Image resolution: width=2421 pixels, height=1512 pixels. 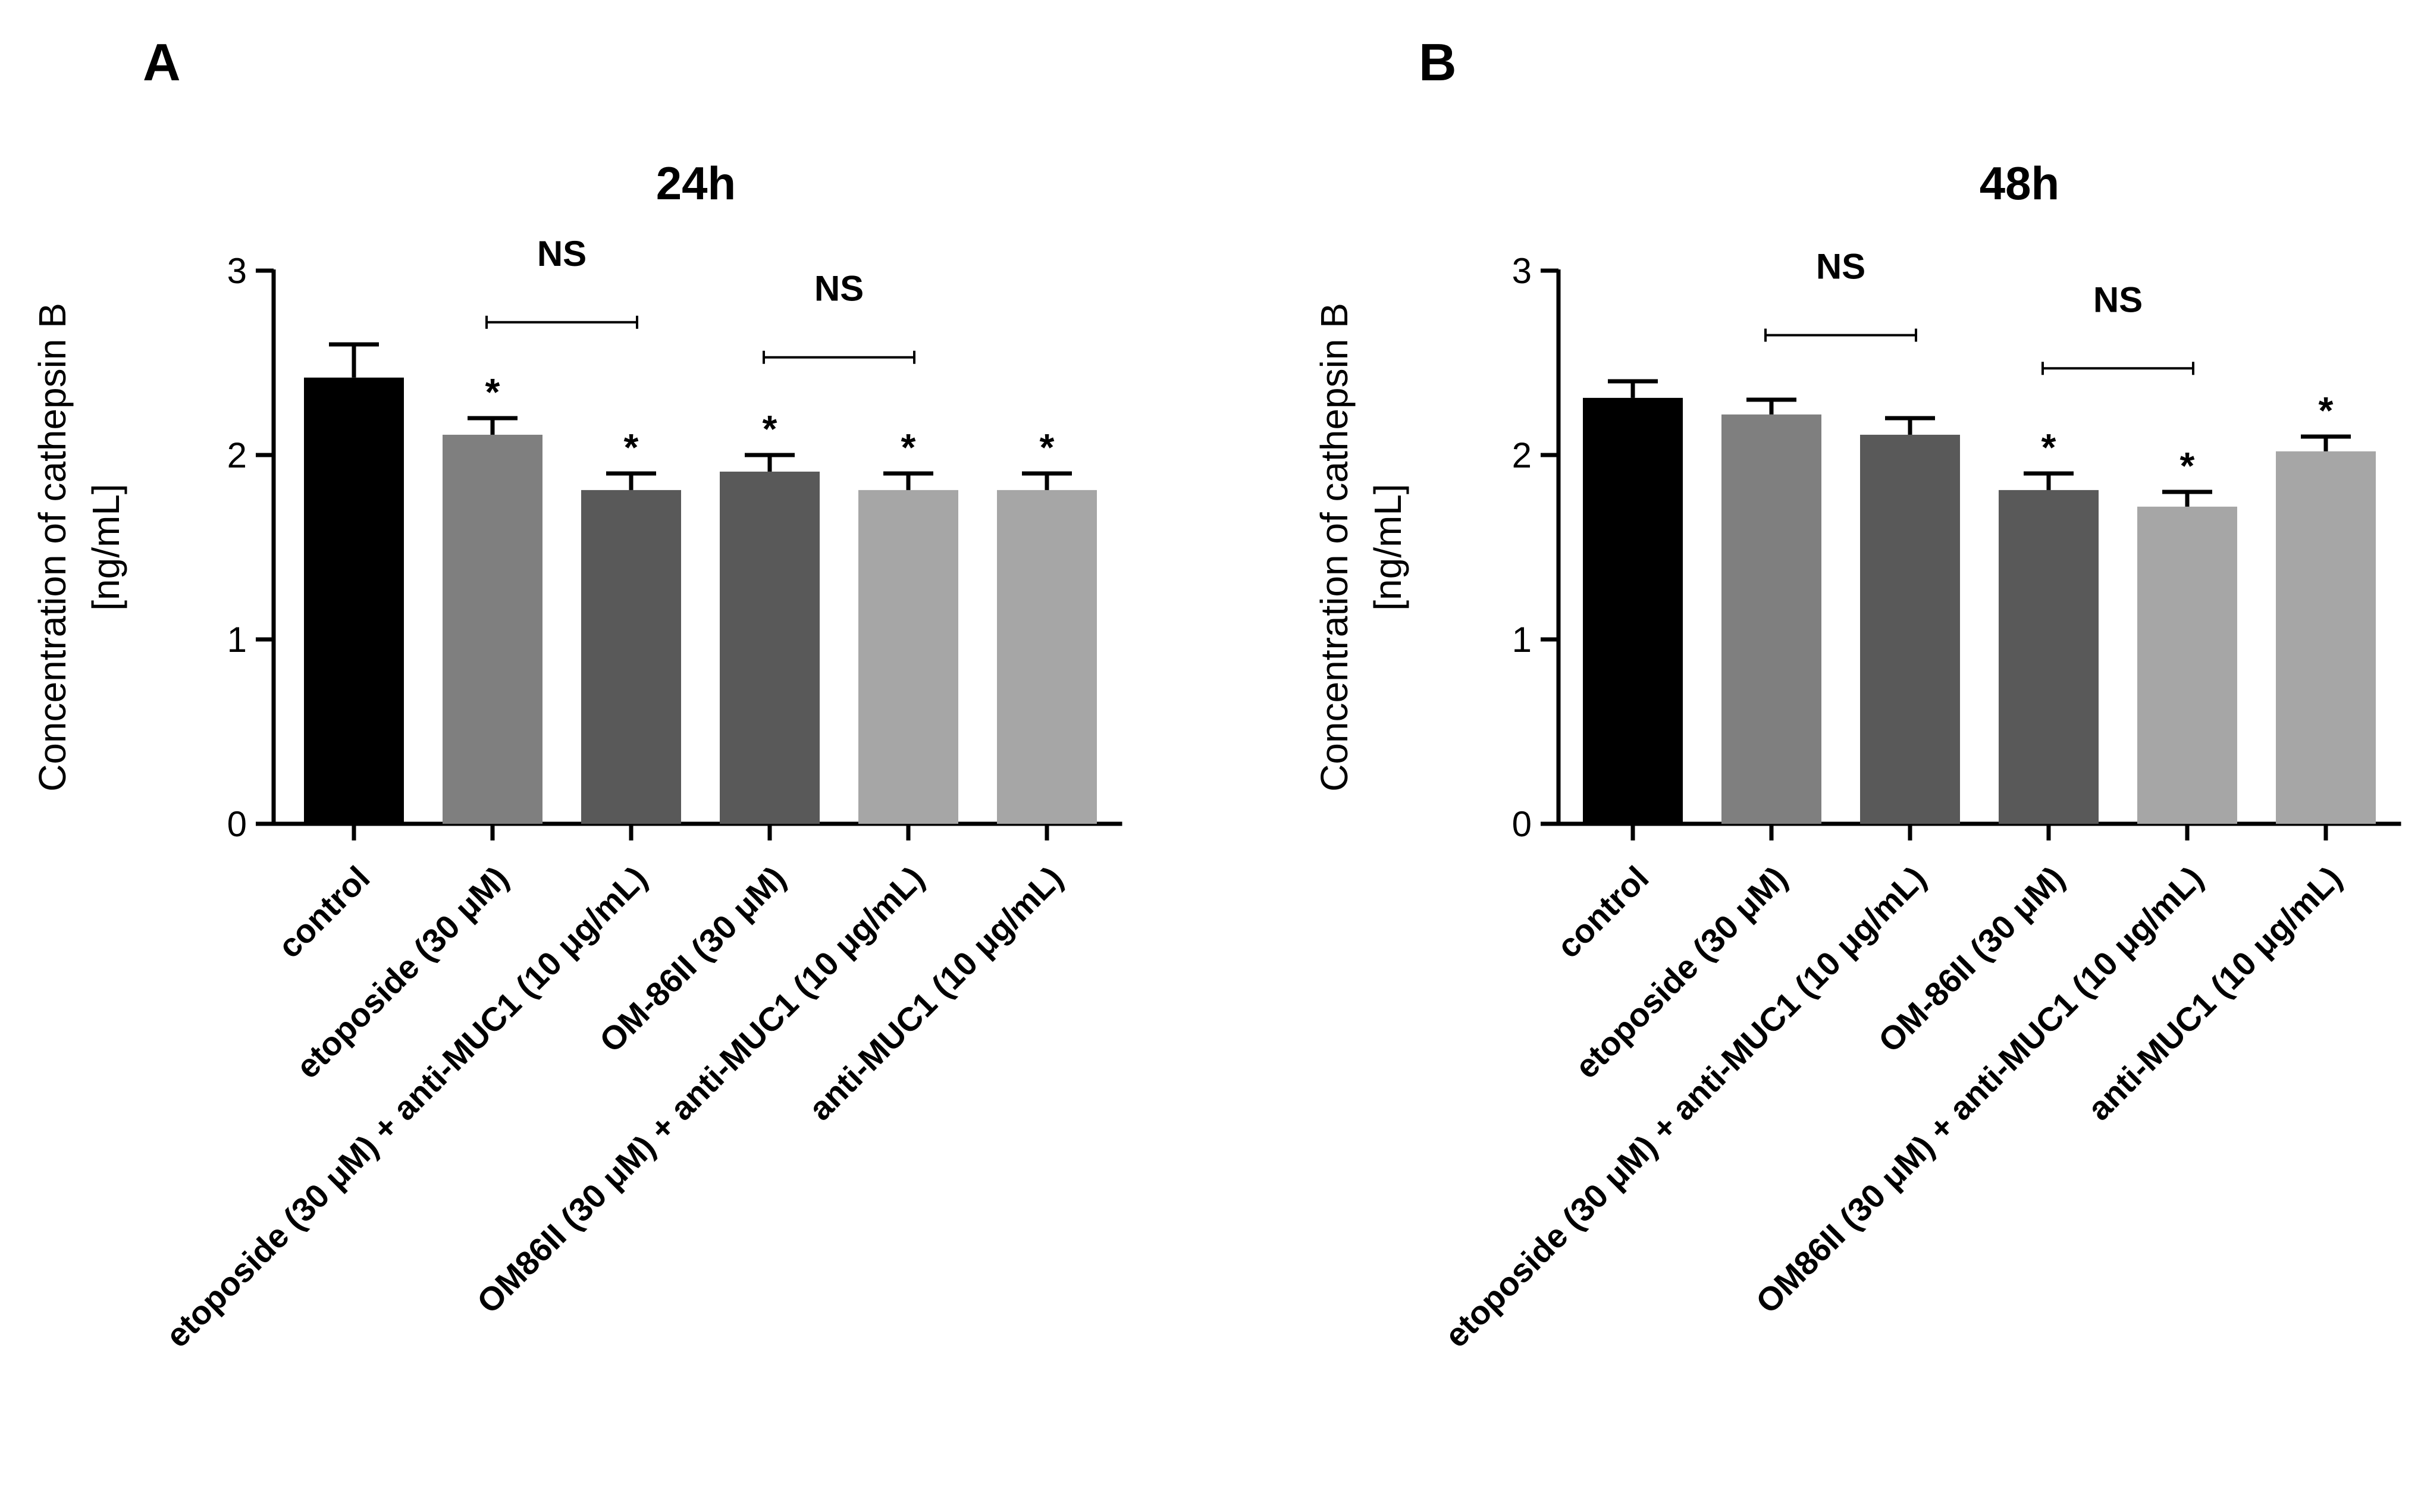 I want to click on chart-title: 24h, so click(x=696, y=183).